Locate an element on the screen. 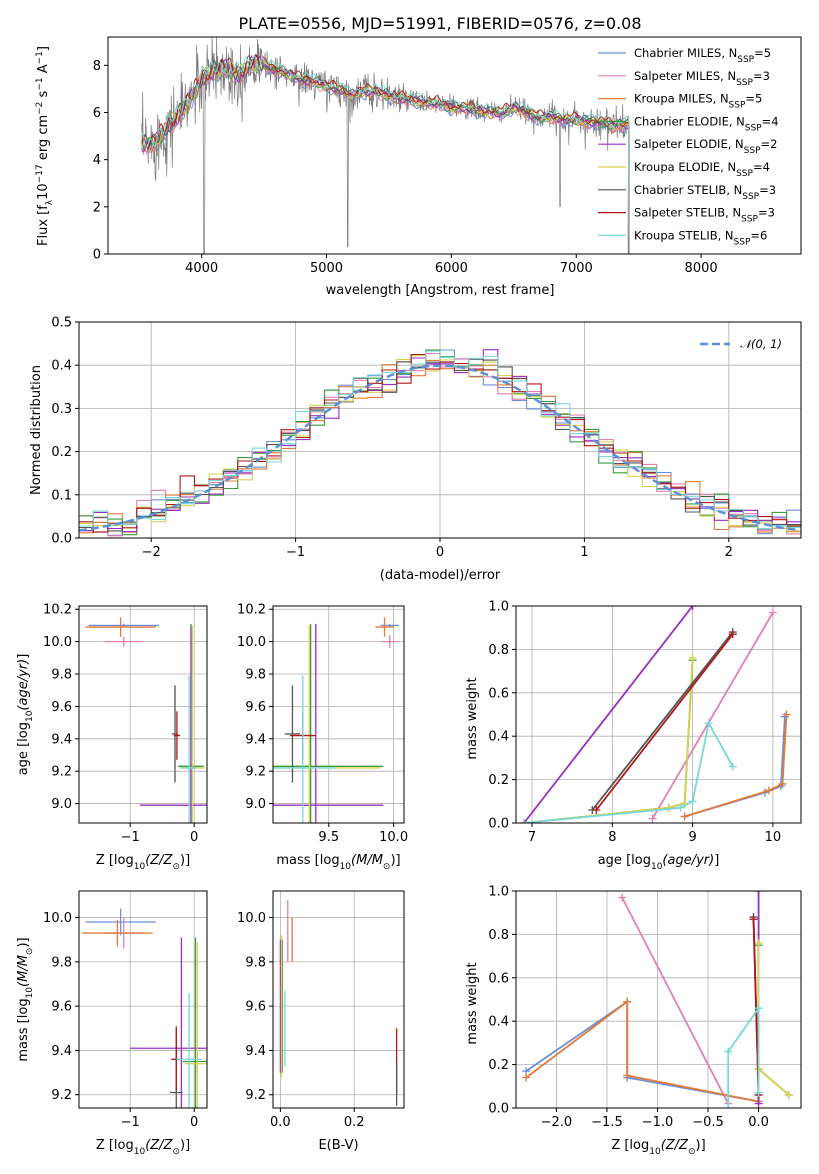 This screenshot has width=819, height=1174. x-axis-label-part: mass [log is located at coordinates (307, 860).